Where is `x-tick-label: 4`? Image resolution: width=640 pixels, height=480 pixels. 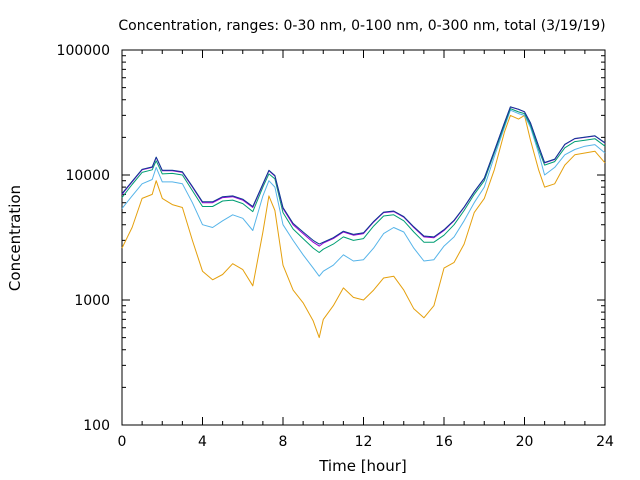
x-tick-label: 4 is located at coordinates (202, 442).